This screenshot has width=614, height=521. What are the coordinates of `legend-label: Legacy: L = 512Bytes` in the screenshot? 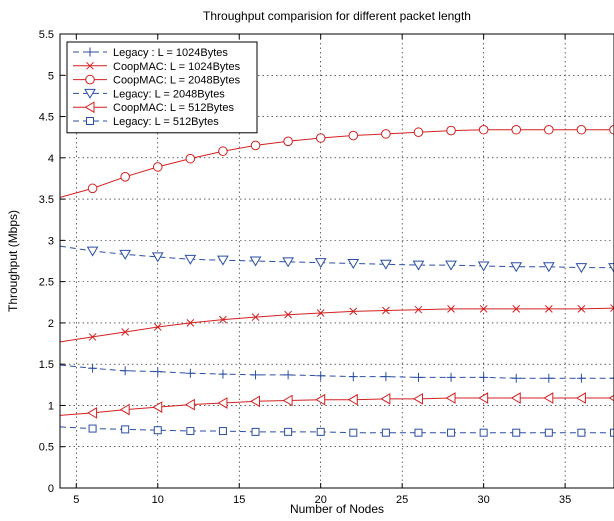 It's located at (166, 122).